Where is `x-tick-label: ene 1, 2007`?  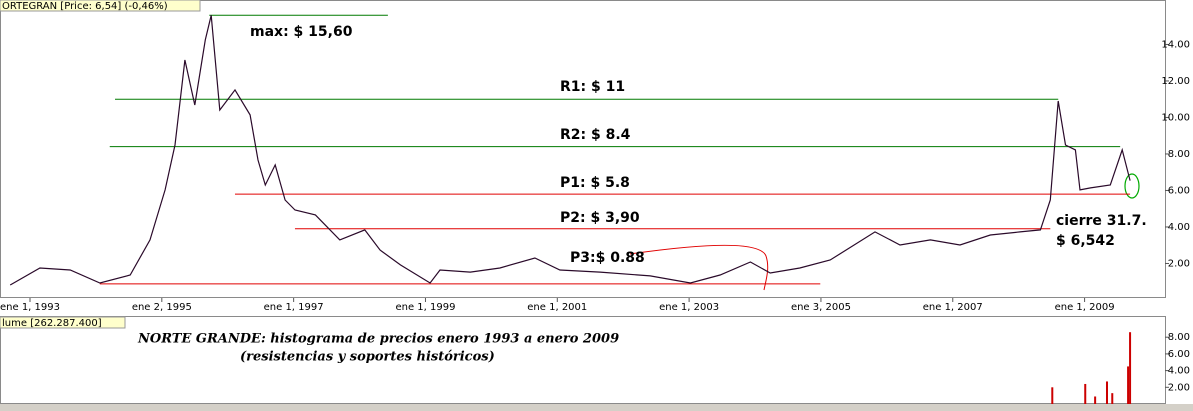 x-tick-label: ene 1, 2007 is located at coordinates (953, 307).